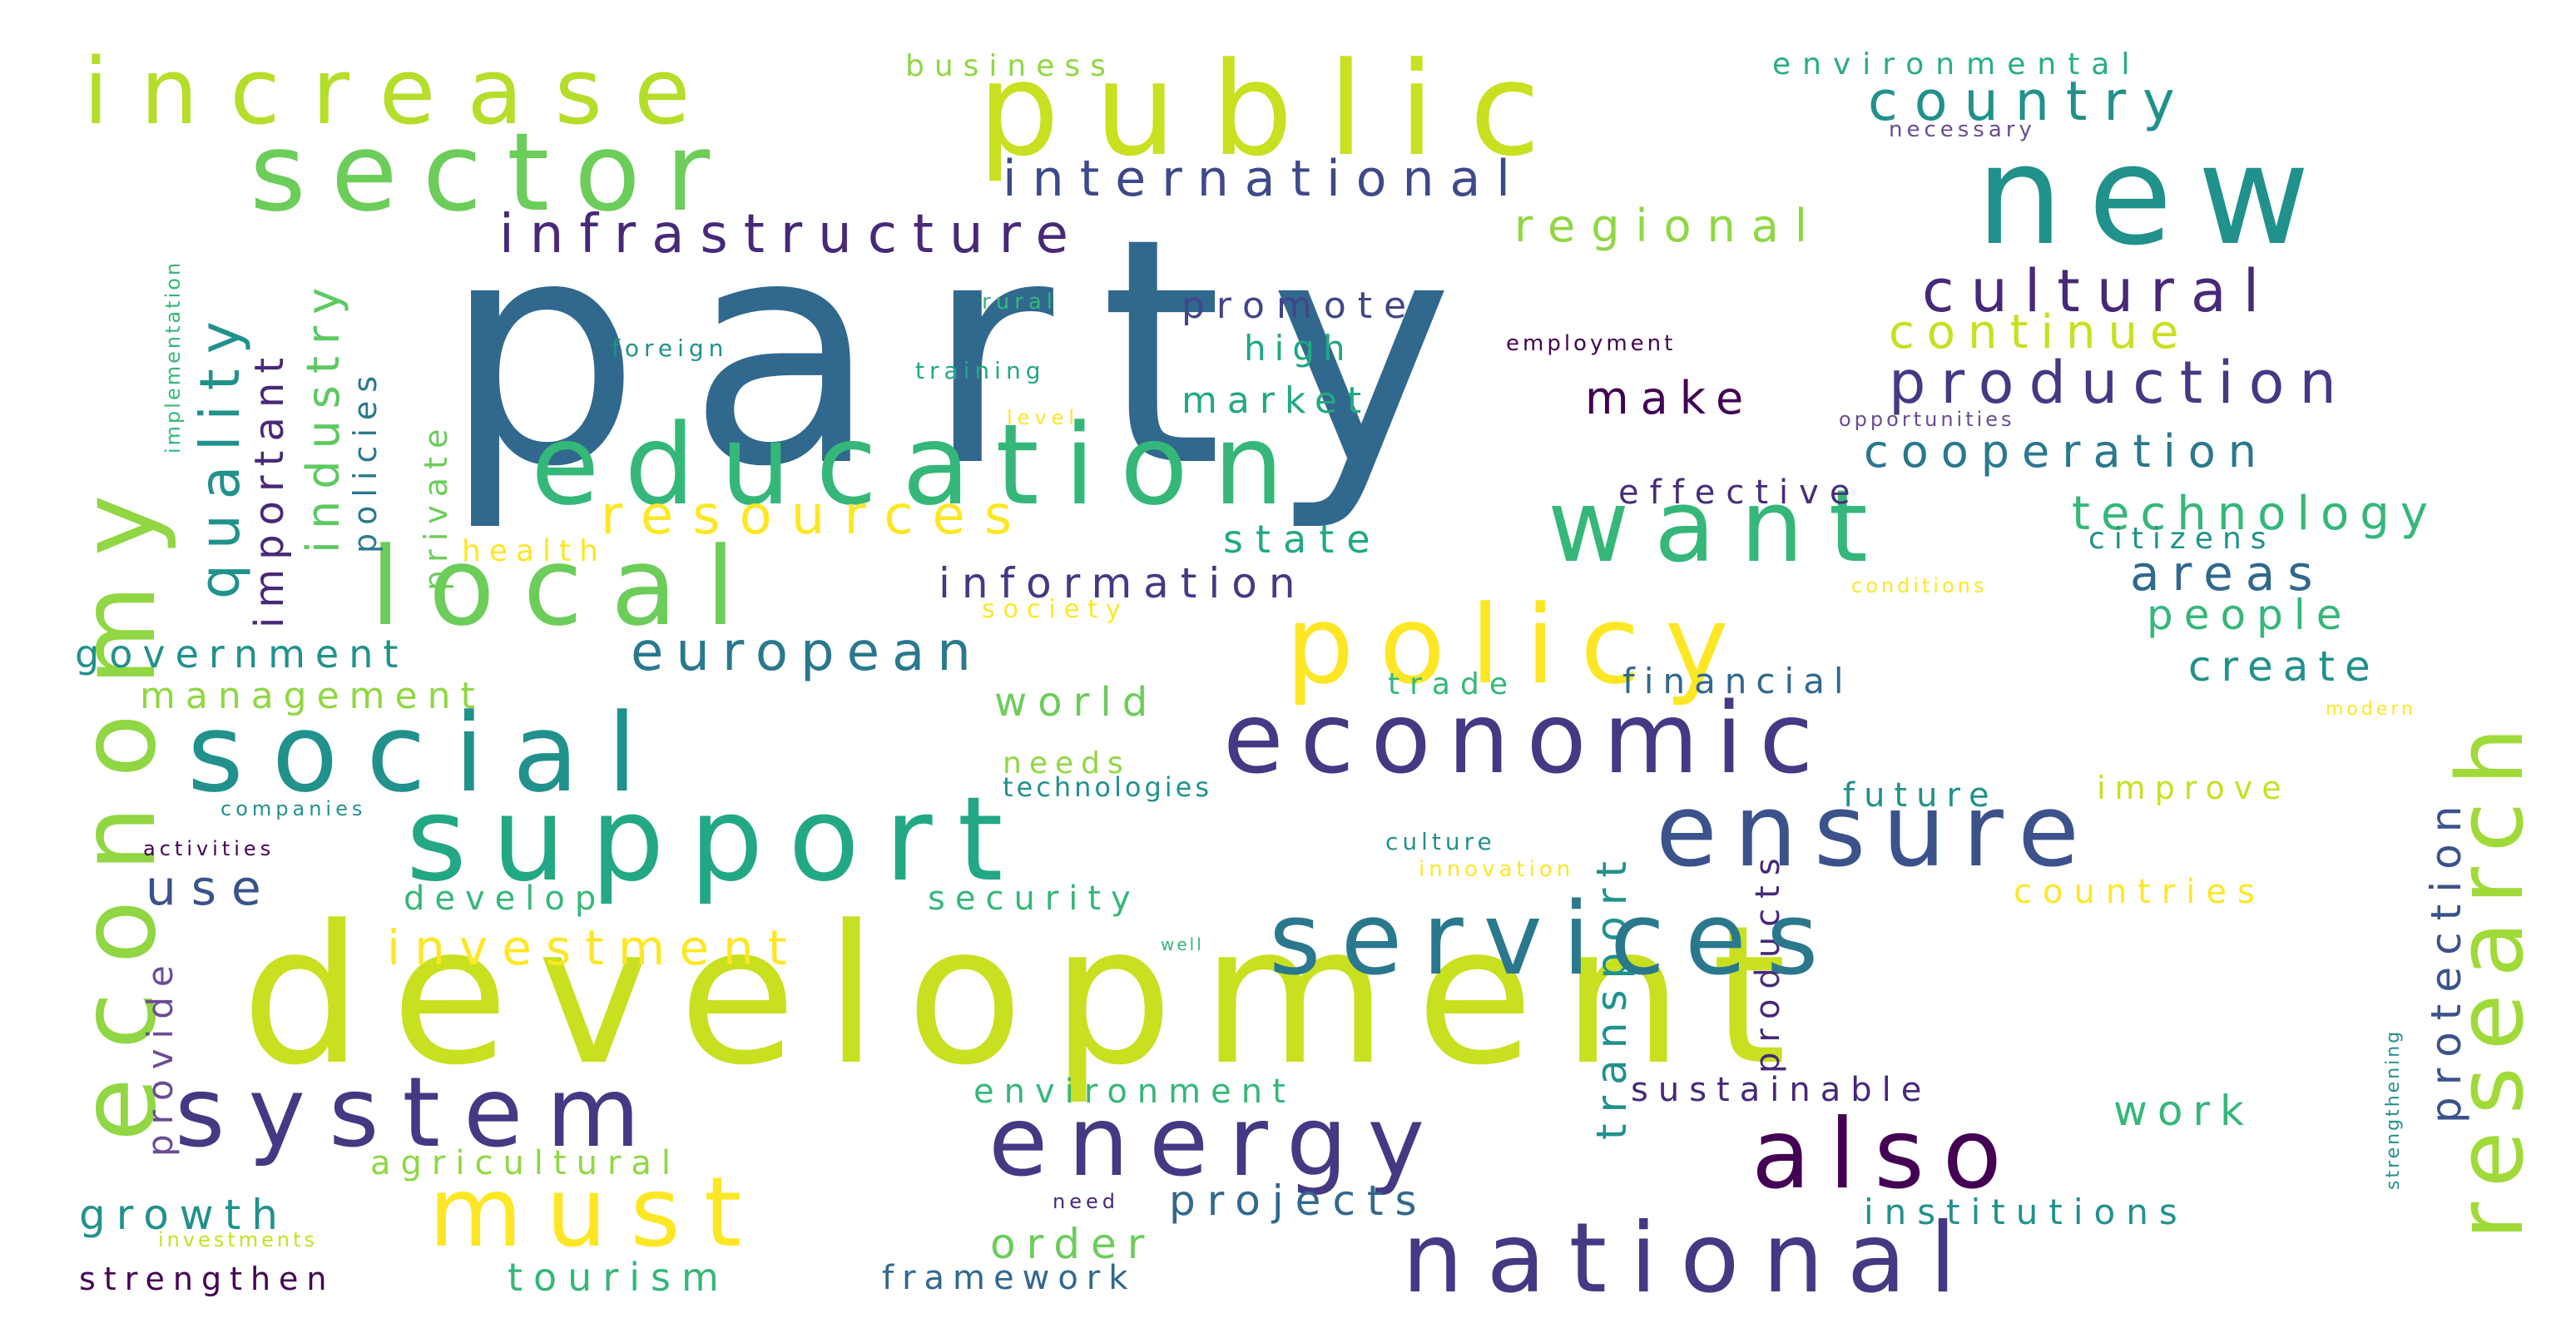  What do you see at coordinates (242, 654) in the screenshot?
I see `word-government: government` at bounding box center [242, 654].